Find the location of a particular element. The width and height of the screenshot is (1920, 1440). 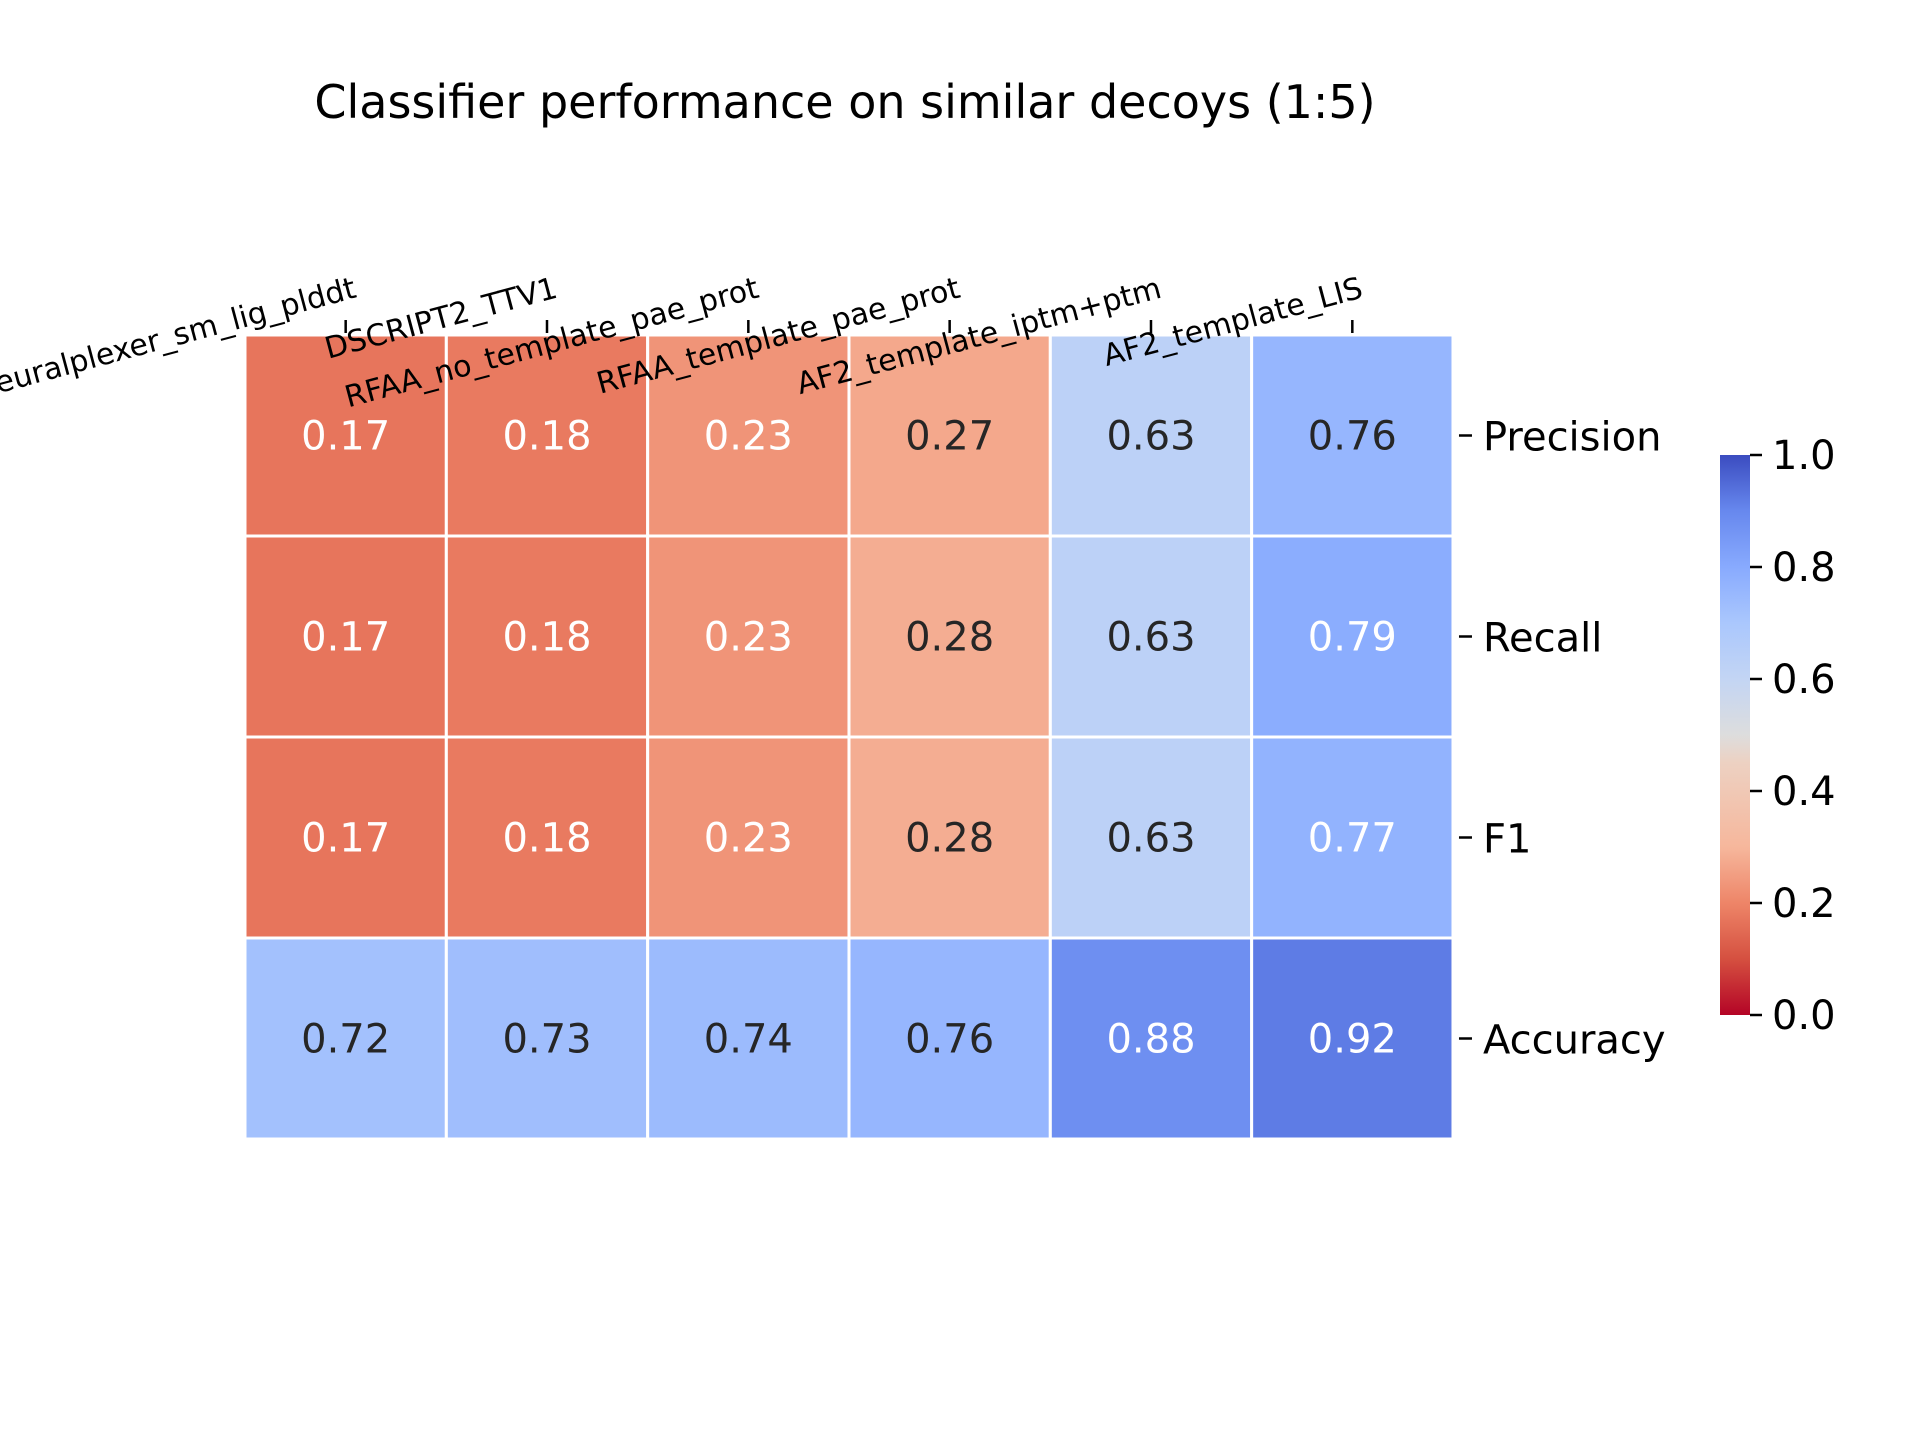

colorbar-tick-label: 0.6 is located at coordinates (1804, 680).